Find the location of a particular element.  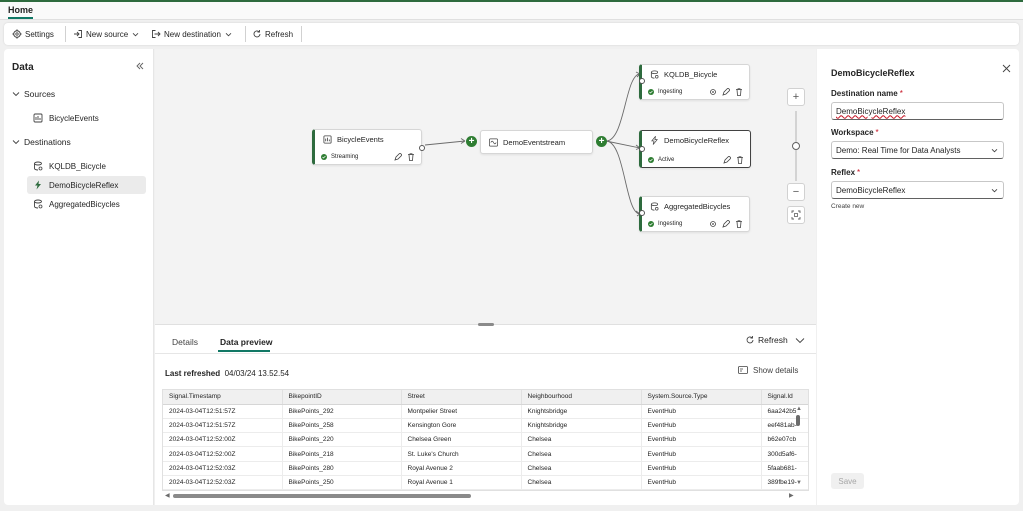

required-marker: * is located at coordinates (901, 93).